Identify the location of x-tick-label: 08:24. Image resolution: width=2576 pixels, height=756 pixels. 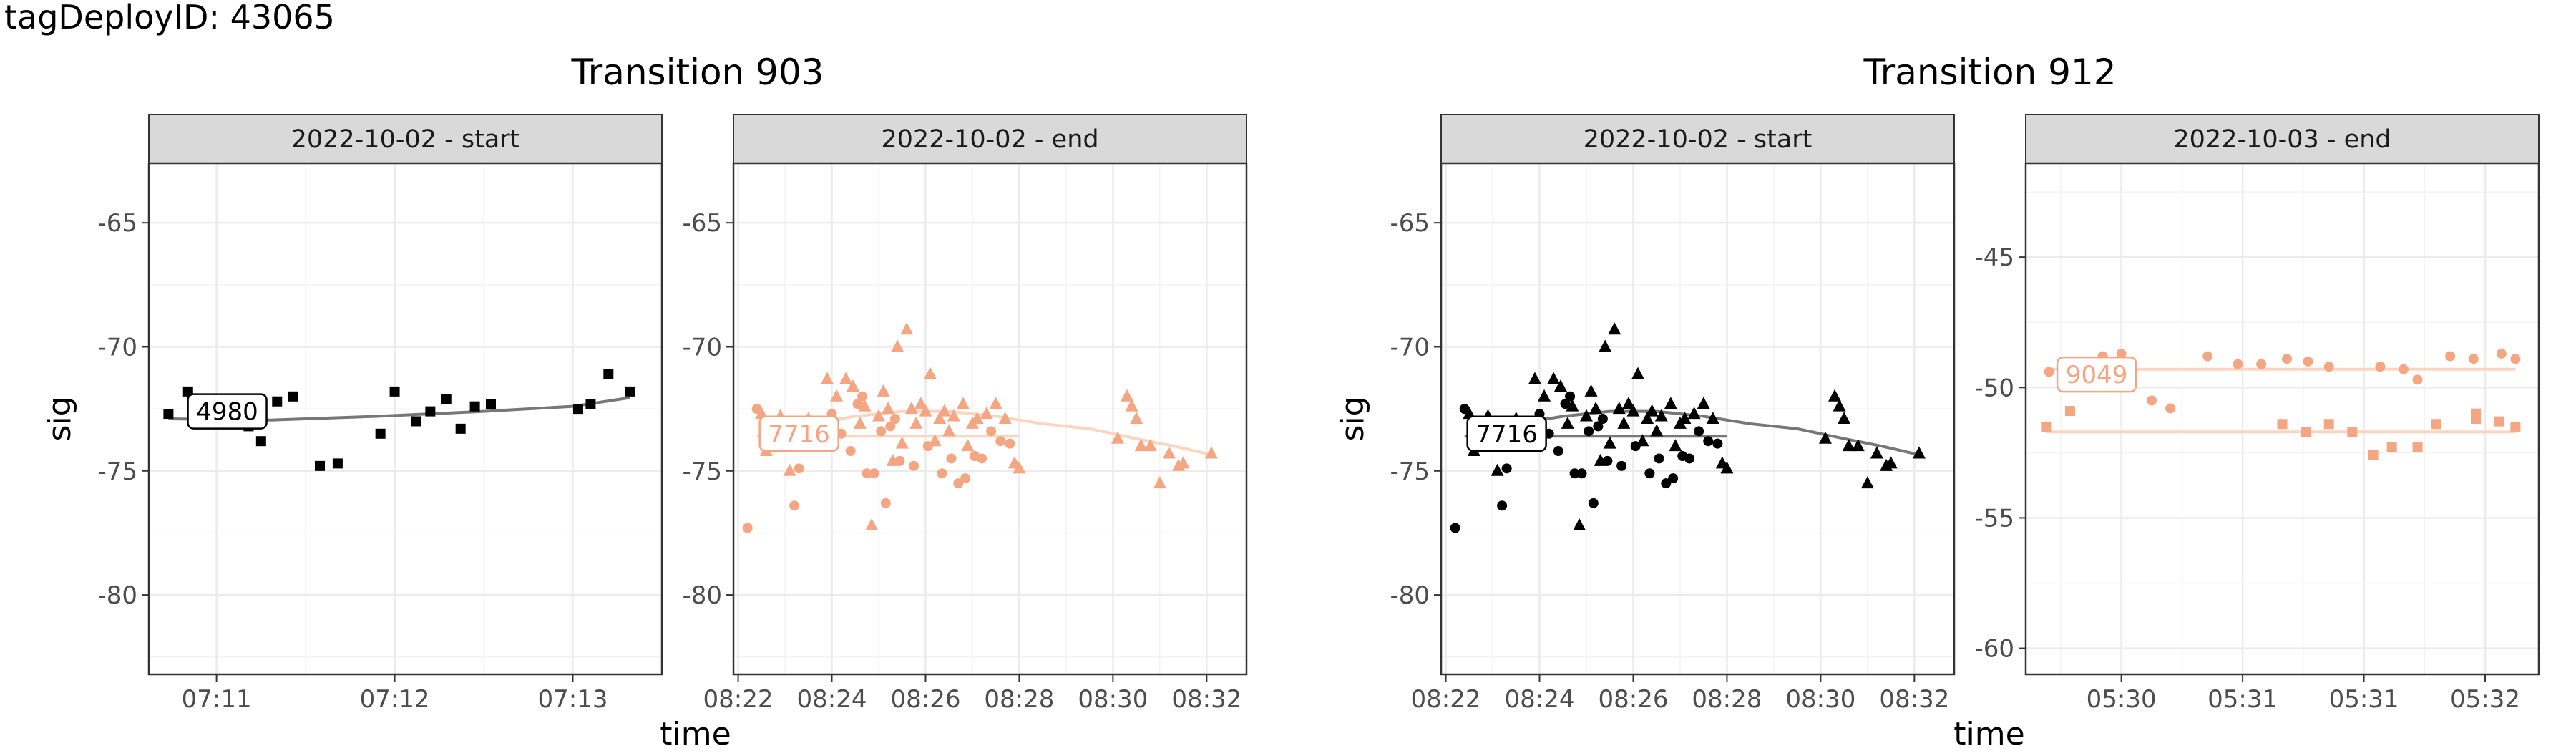
(832, 699).